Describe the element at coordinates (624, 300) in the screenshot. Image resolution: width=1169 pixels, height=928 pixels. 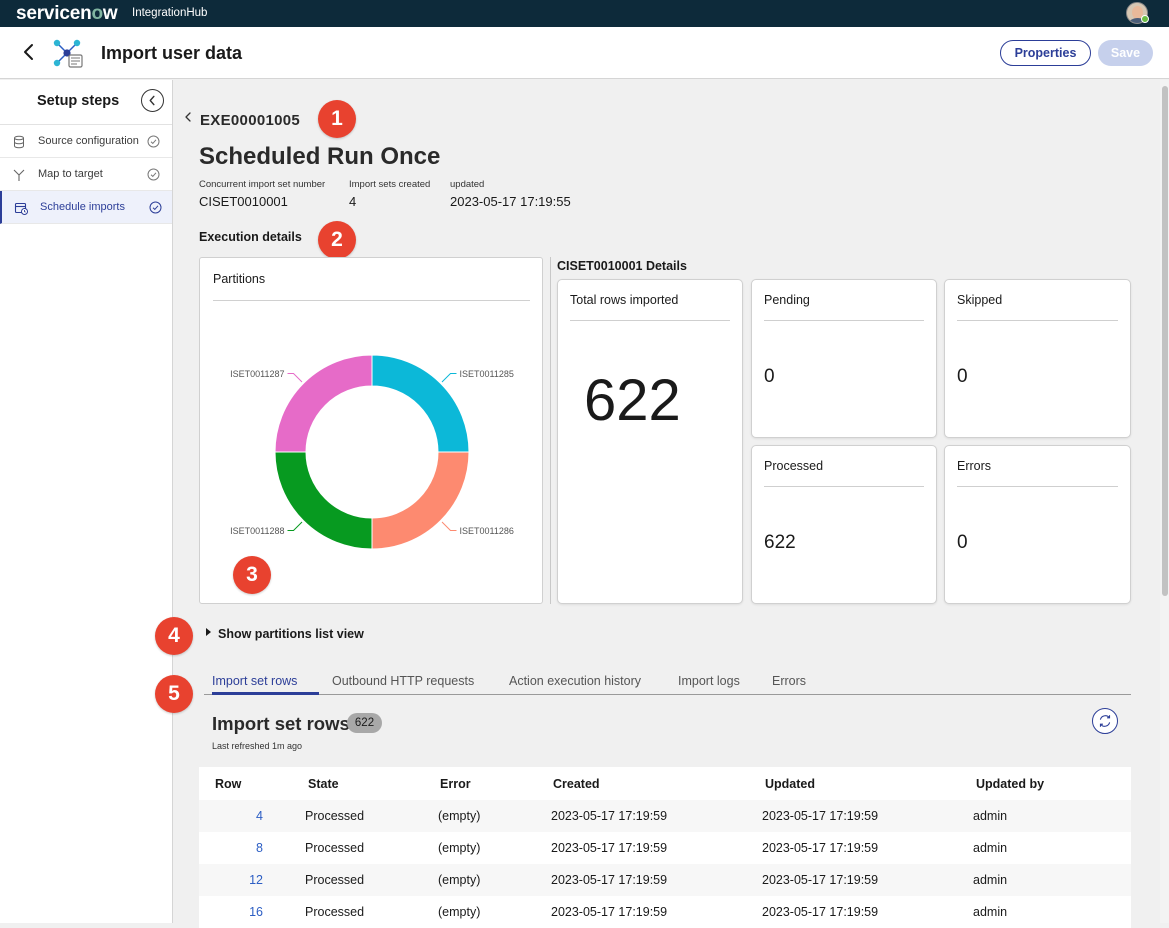
I see `total-rows-label: Total rows imported` at that location.